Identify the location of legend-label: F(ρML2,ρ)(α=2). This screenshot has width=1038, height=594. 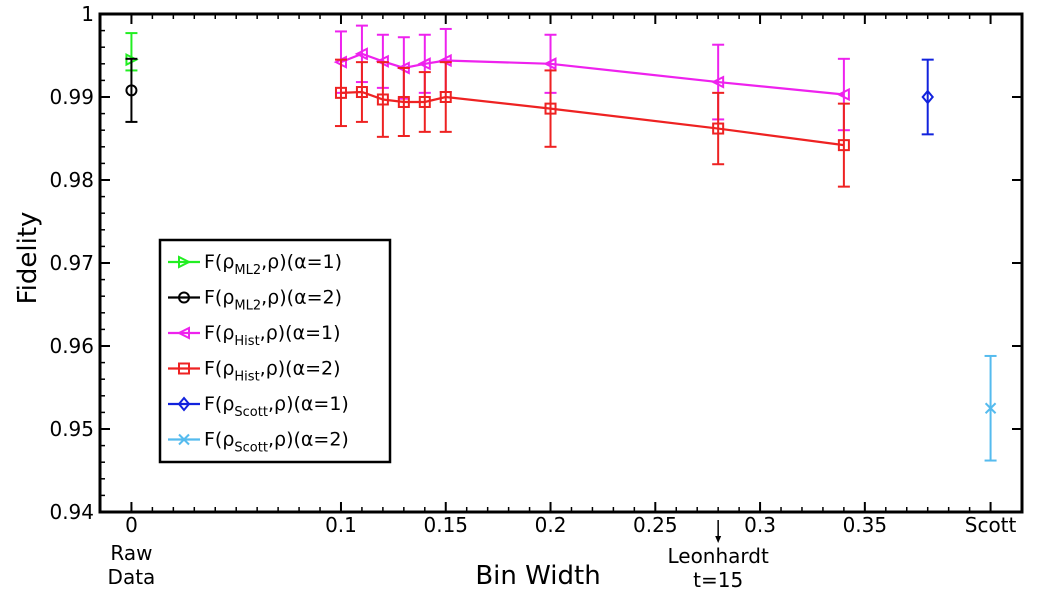
(273, 300).